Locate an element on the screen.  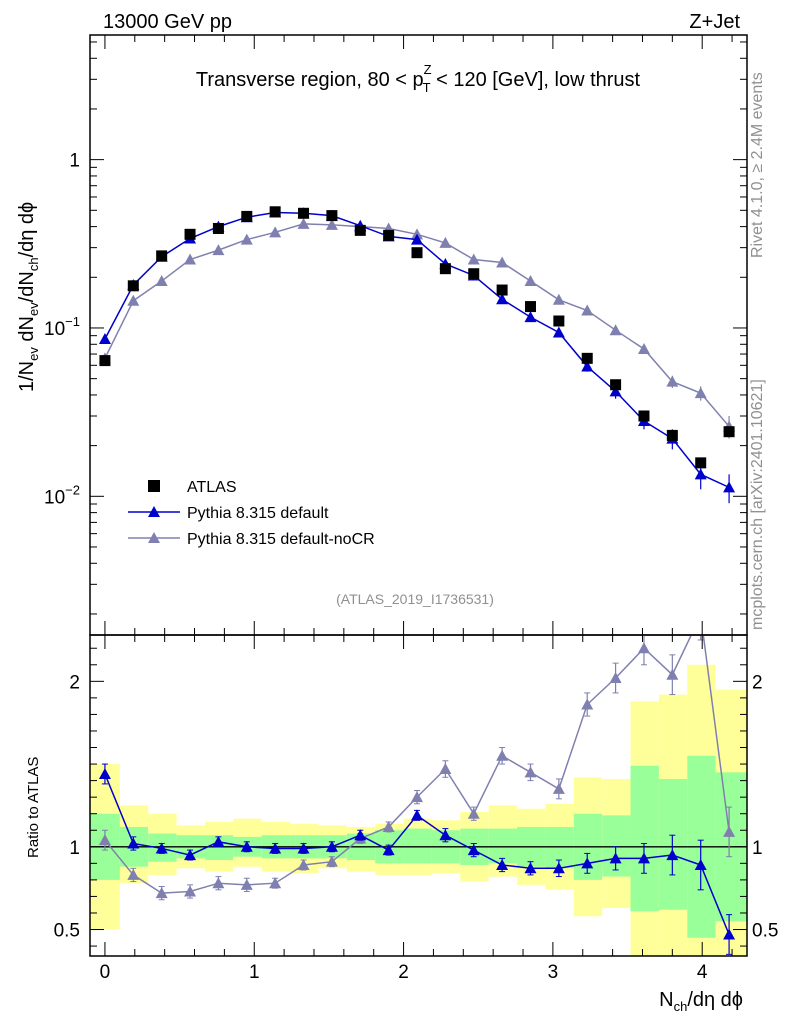
legend-label-0: ATLAS is located at coordinates (212, 487).